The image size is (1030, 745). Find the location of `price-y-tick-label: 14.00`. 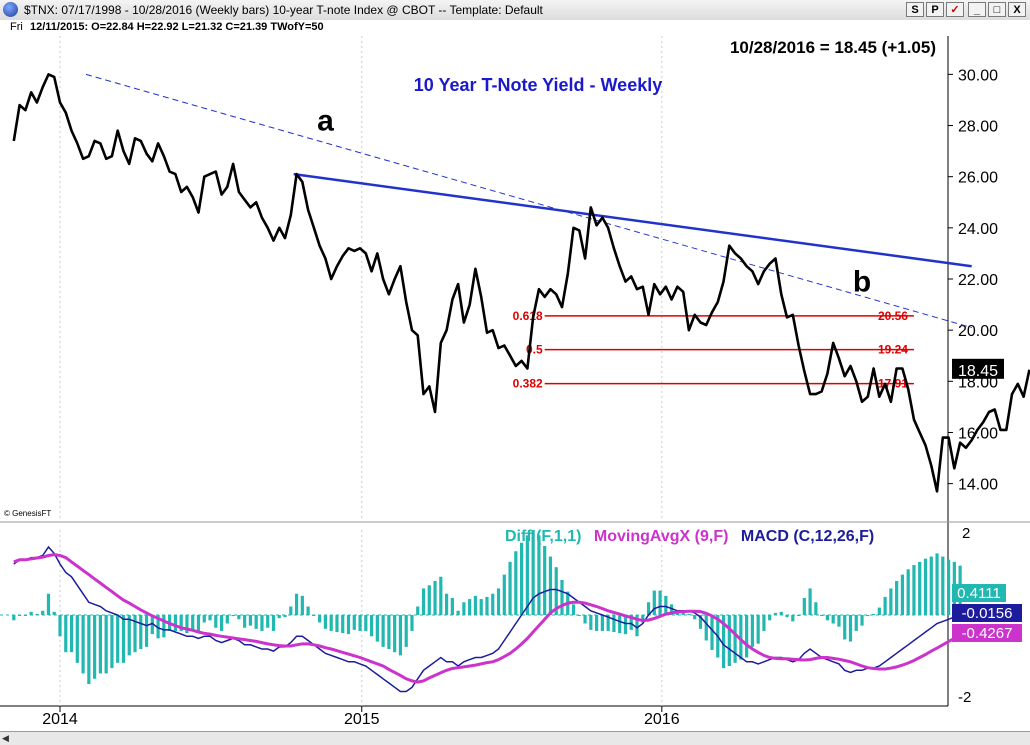

price-y-tick-label: 14.00 is located at coordinates (978, 485).